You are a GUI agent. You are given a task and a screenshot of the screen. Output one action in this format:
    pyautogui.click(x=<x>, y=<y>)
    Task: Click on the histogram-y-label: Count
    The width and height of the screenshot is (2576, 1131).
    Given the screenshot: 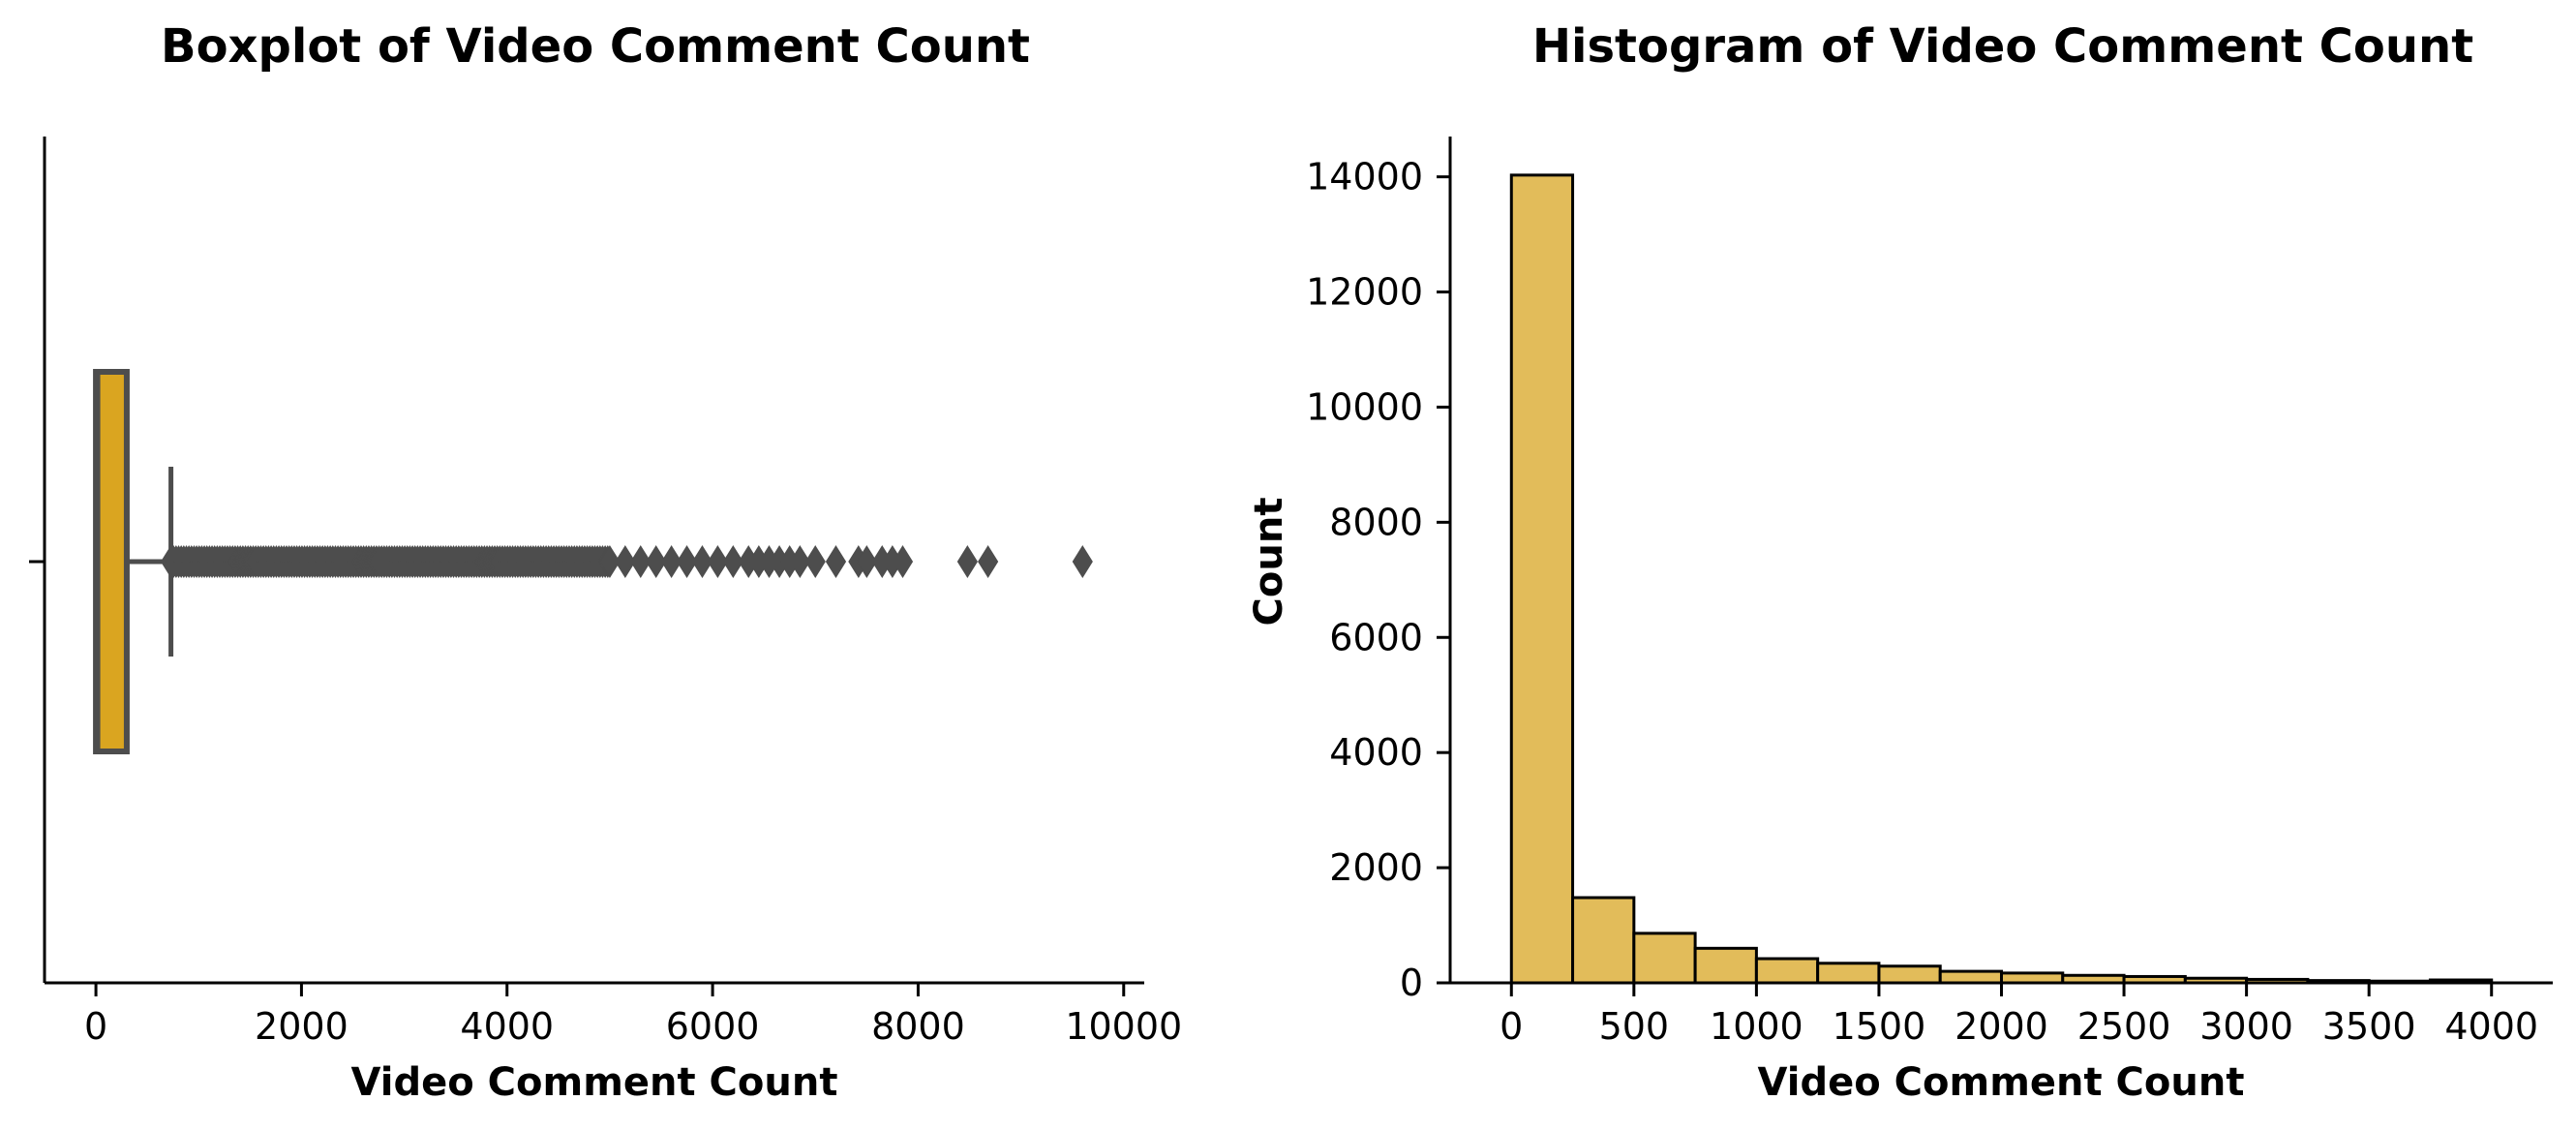 What is the action you would take?
    pyautogui.click(x=1269, y=562)
    